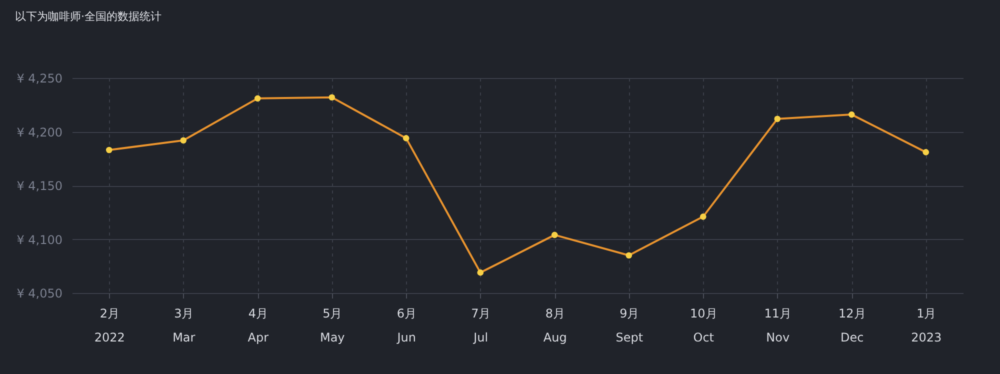 The height and width of the screenshot is (374, 1000). Describe the element at coordinates (704, 325) in the screenshot. I see `x-tick-label: 10月 Oct` at that location.